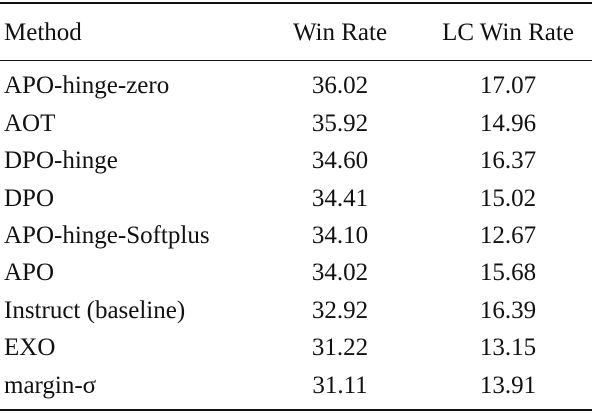 Image resolution: width=592 pixels, height=414 pixels. Describe the element at coordinates (296, 60) in the screenshot. I see `header-rule` at that location.